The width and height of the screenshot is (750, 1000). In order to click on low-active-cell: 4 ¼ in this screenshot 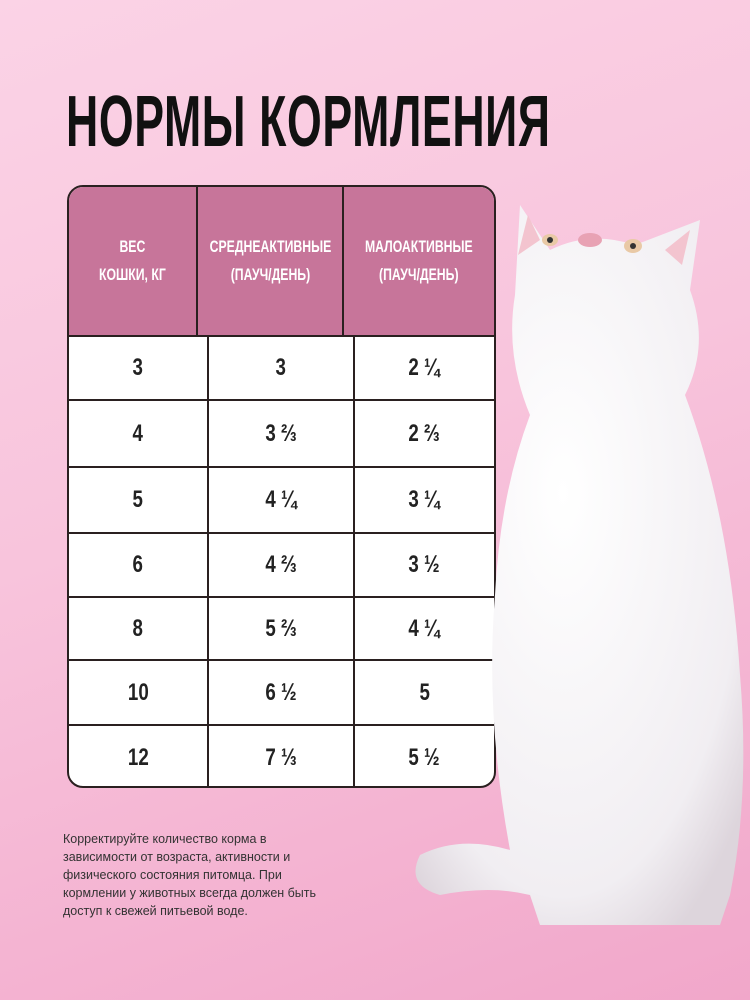, I will do `click(424, 628)`.